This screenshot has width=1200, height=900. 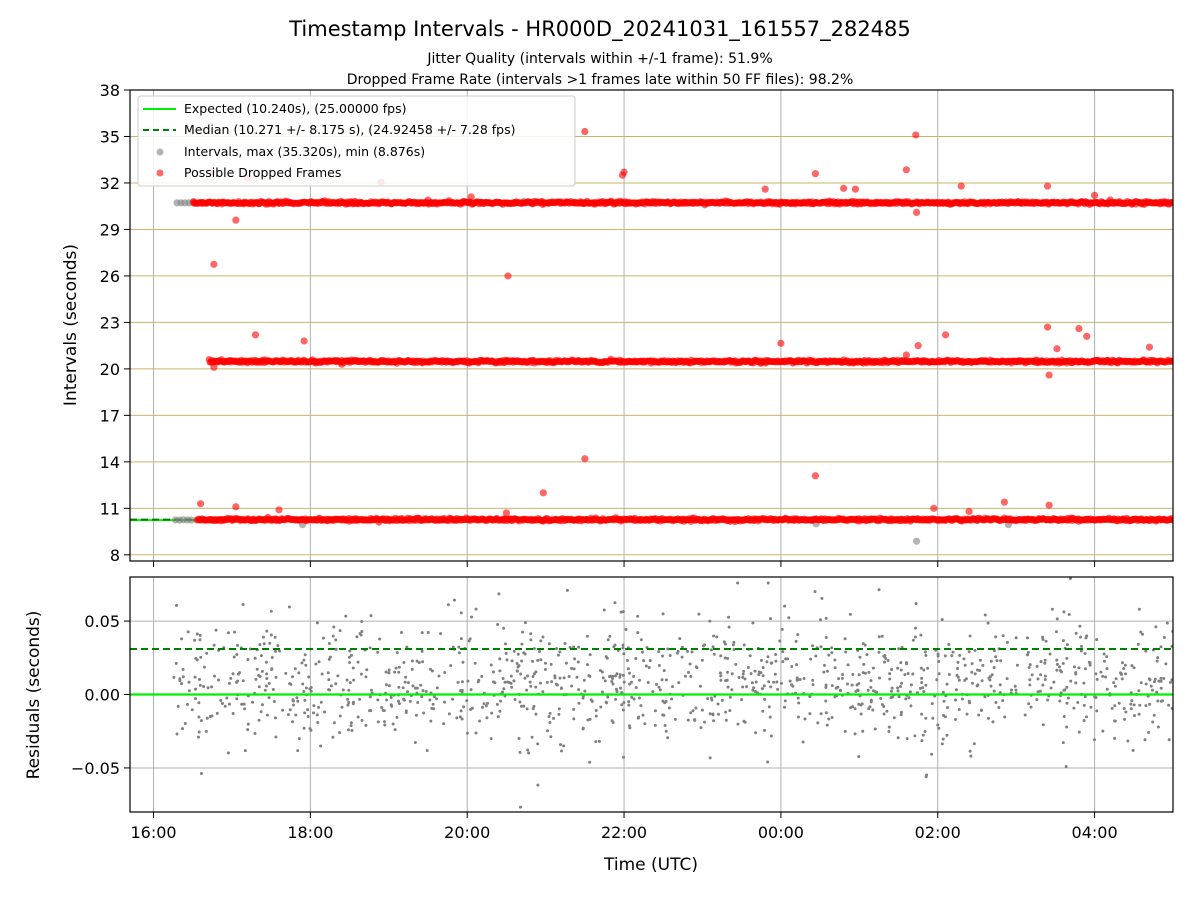 I want to click on intervals-y-tick-label: 17, so click(x=110, y=415).